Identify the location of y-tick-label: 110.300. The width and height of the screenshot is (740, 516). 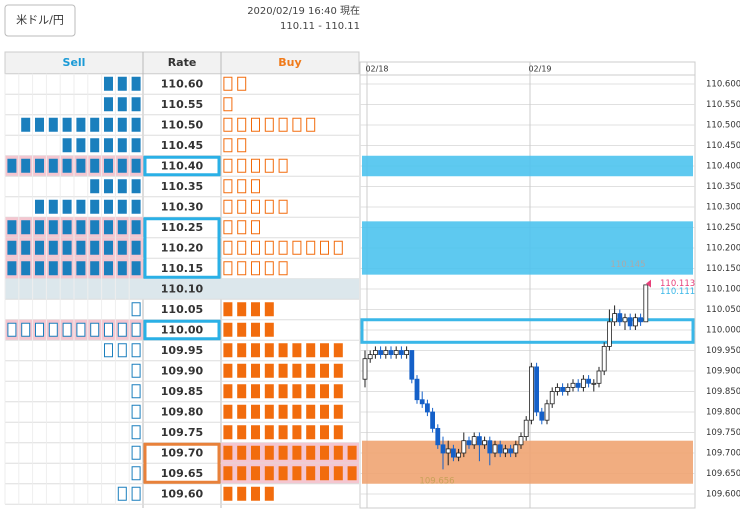
(723, 208).